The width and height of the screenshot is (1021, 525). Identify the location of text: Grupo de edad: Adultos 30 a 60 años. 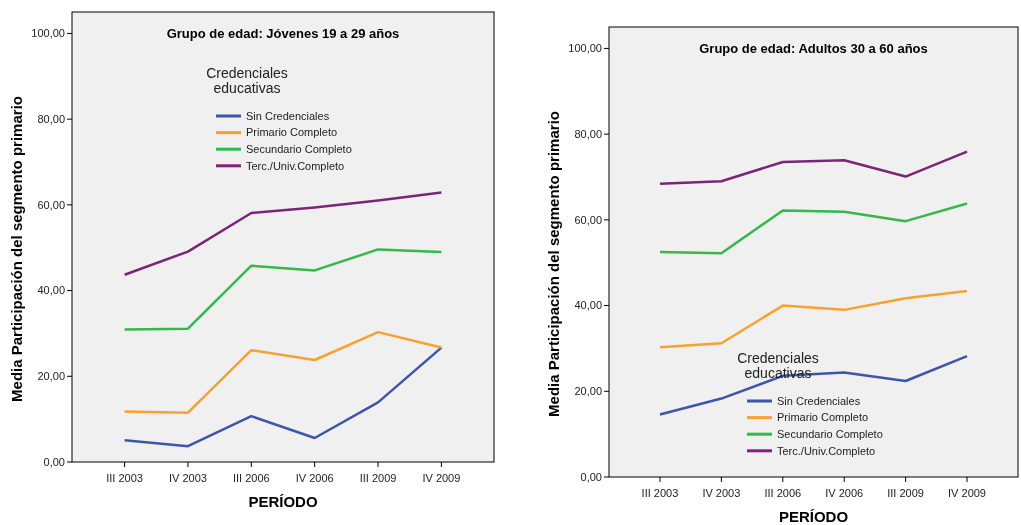
(813, 48).